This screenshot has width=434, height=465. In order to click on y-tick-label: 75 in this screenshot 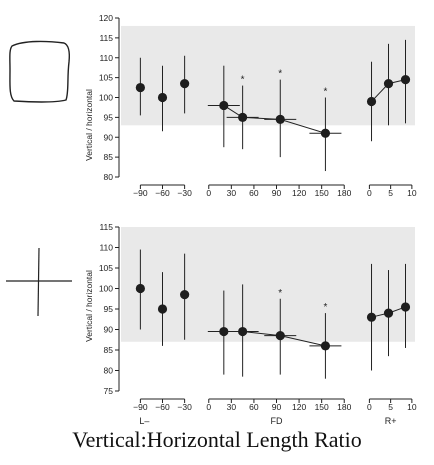, I will do `click(109, 391)`.